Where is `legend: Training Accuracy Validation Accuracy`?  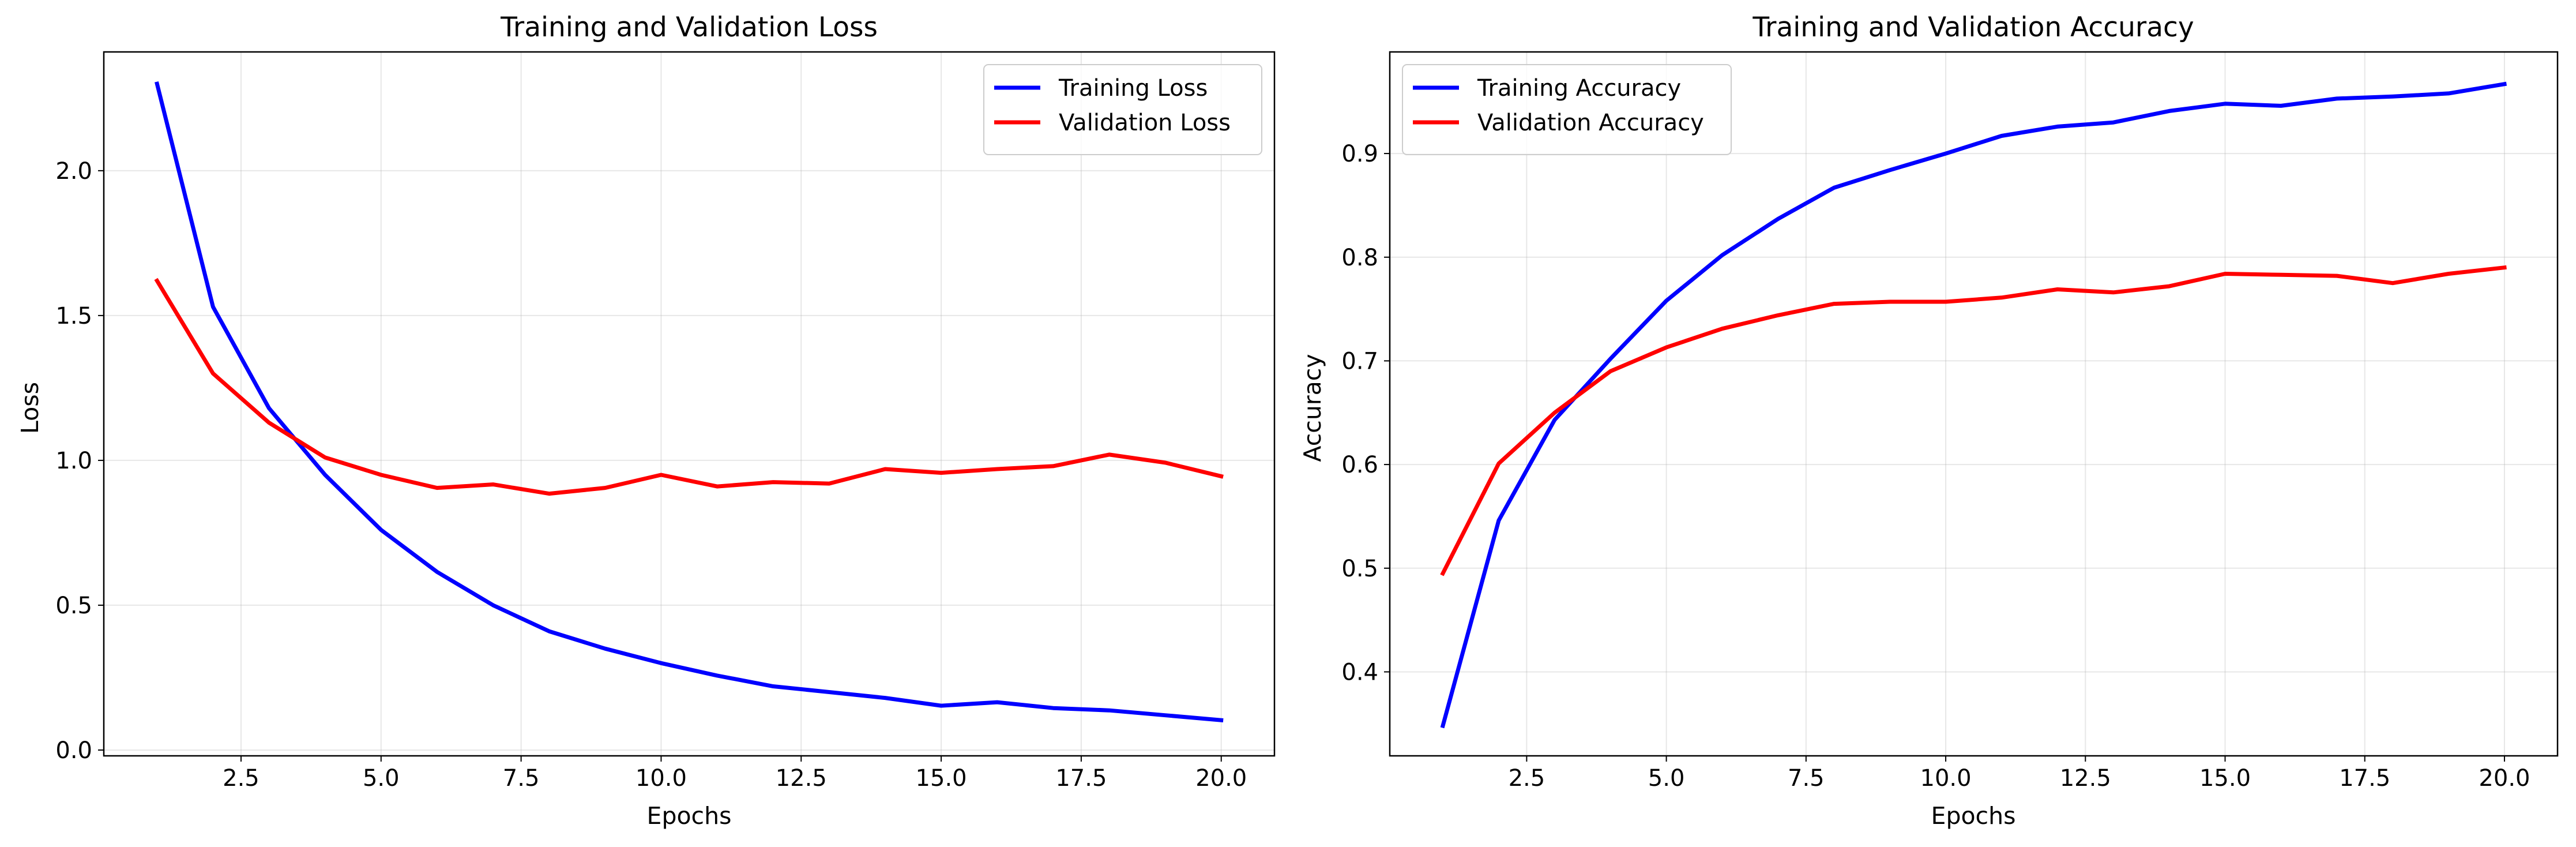 legend: Training Accuracy Validation Accuracy is located at coordinates (1567, 110).